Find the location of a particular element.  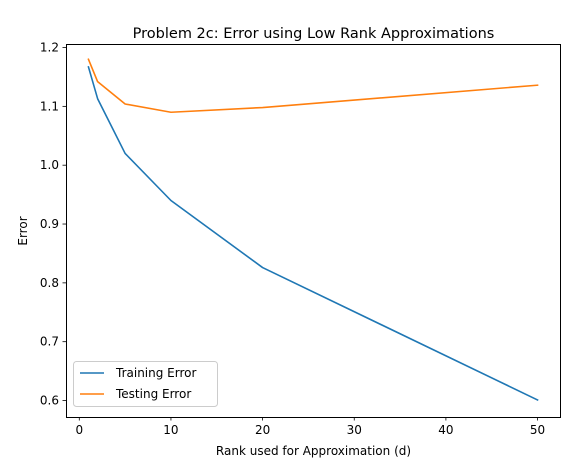

y-axis: 0.6 0.7 0.8 0.9 1.0 1.1 1.2 is located at coordinates (53, 224).